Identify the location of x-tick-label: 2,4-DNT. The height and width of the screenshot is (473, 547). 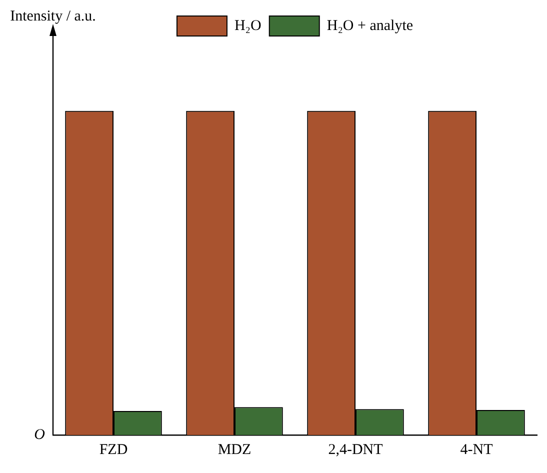
(355, 450).